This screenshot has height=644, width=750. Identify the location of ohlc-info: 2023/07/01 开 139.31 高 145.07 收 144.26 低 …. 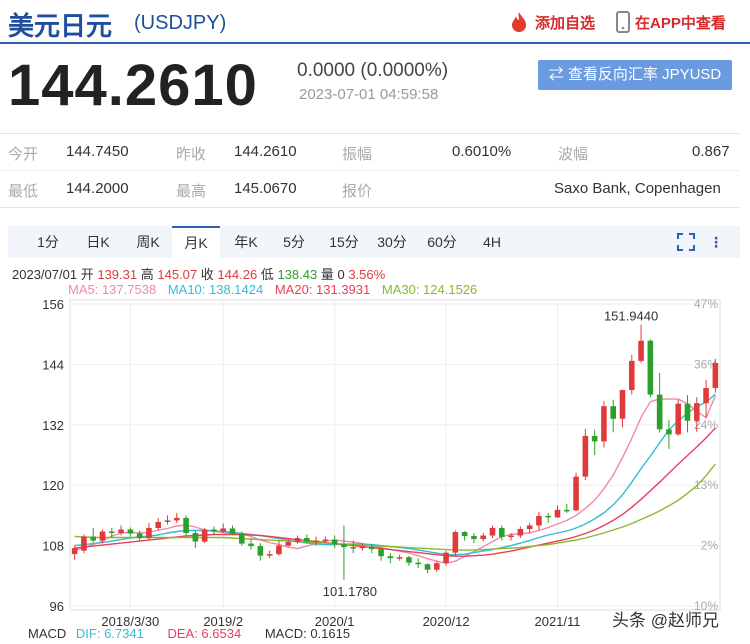
(198, 273).